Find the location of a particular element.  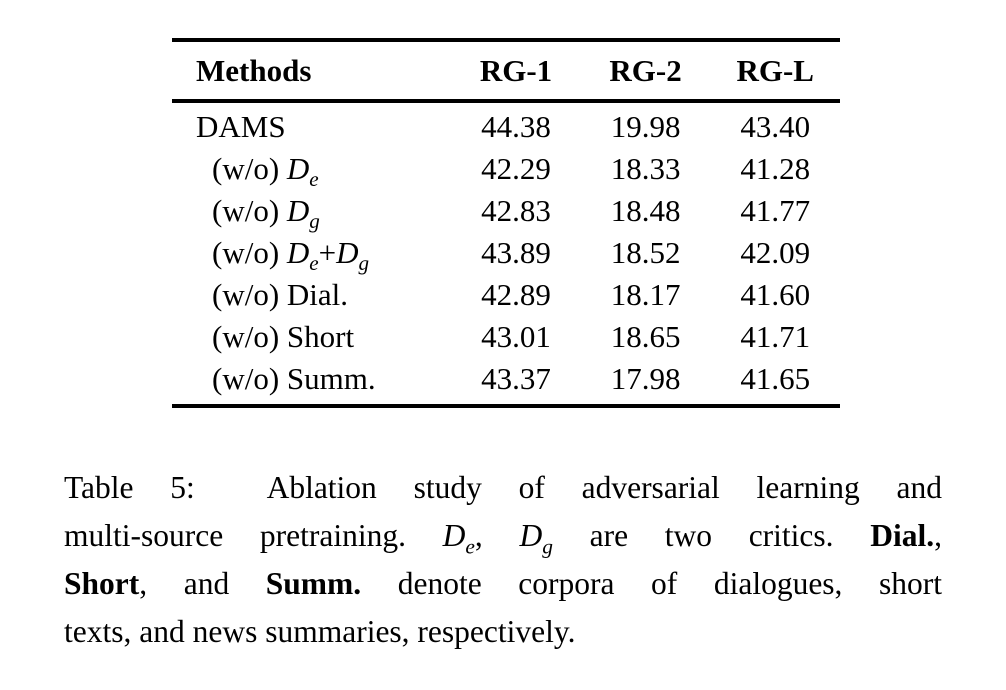

column-header: RG-L is located at coordinates (775, 71).